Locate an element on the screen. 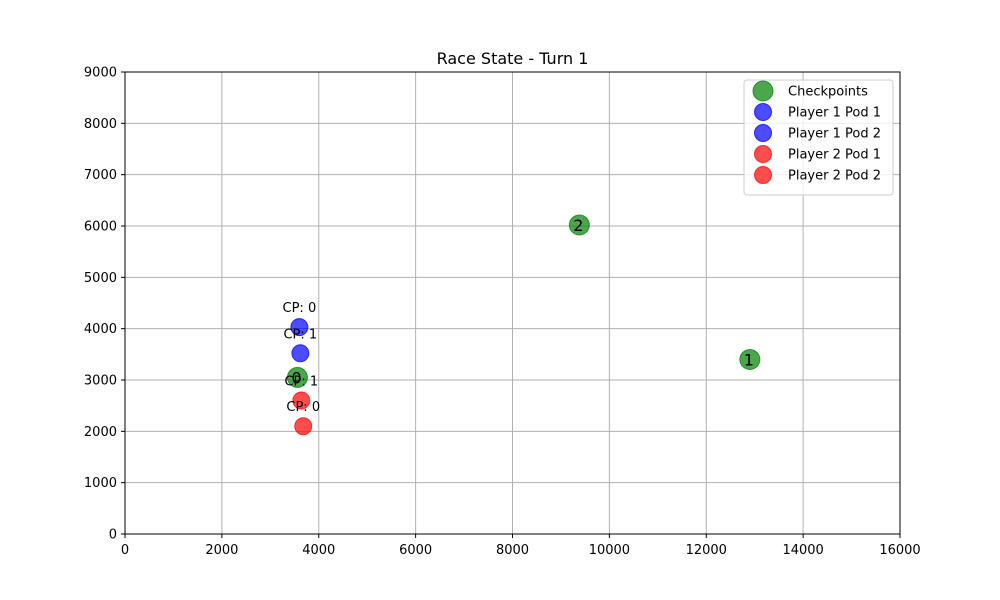  x-tick-label: 4000 is located at coordinates (318, 550).